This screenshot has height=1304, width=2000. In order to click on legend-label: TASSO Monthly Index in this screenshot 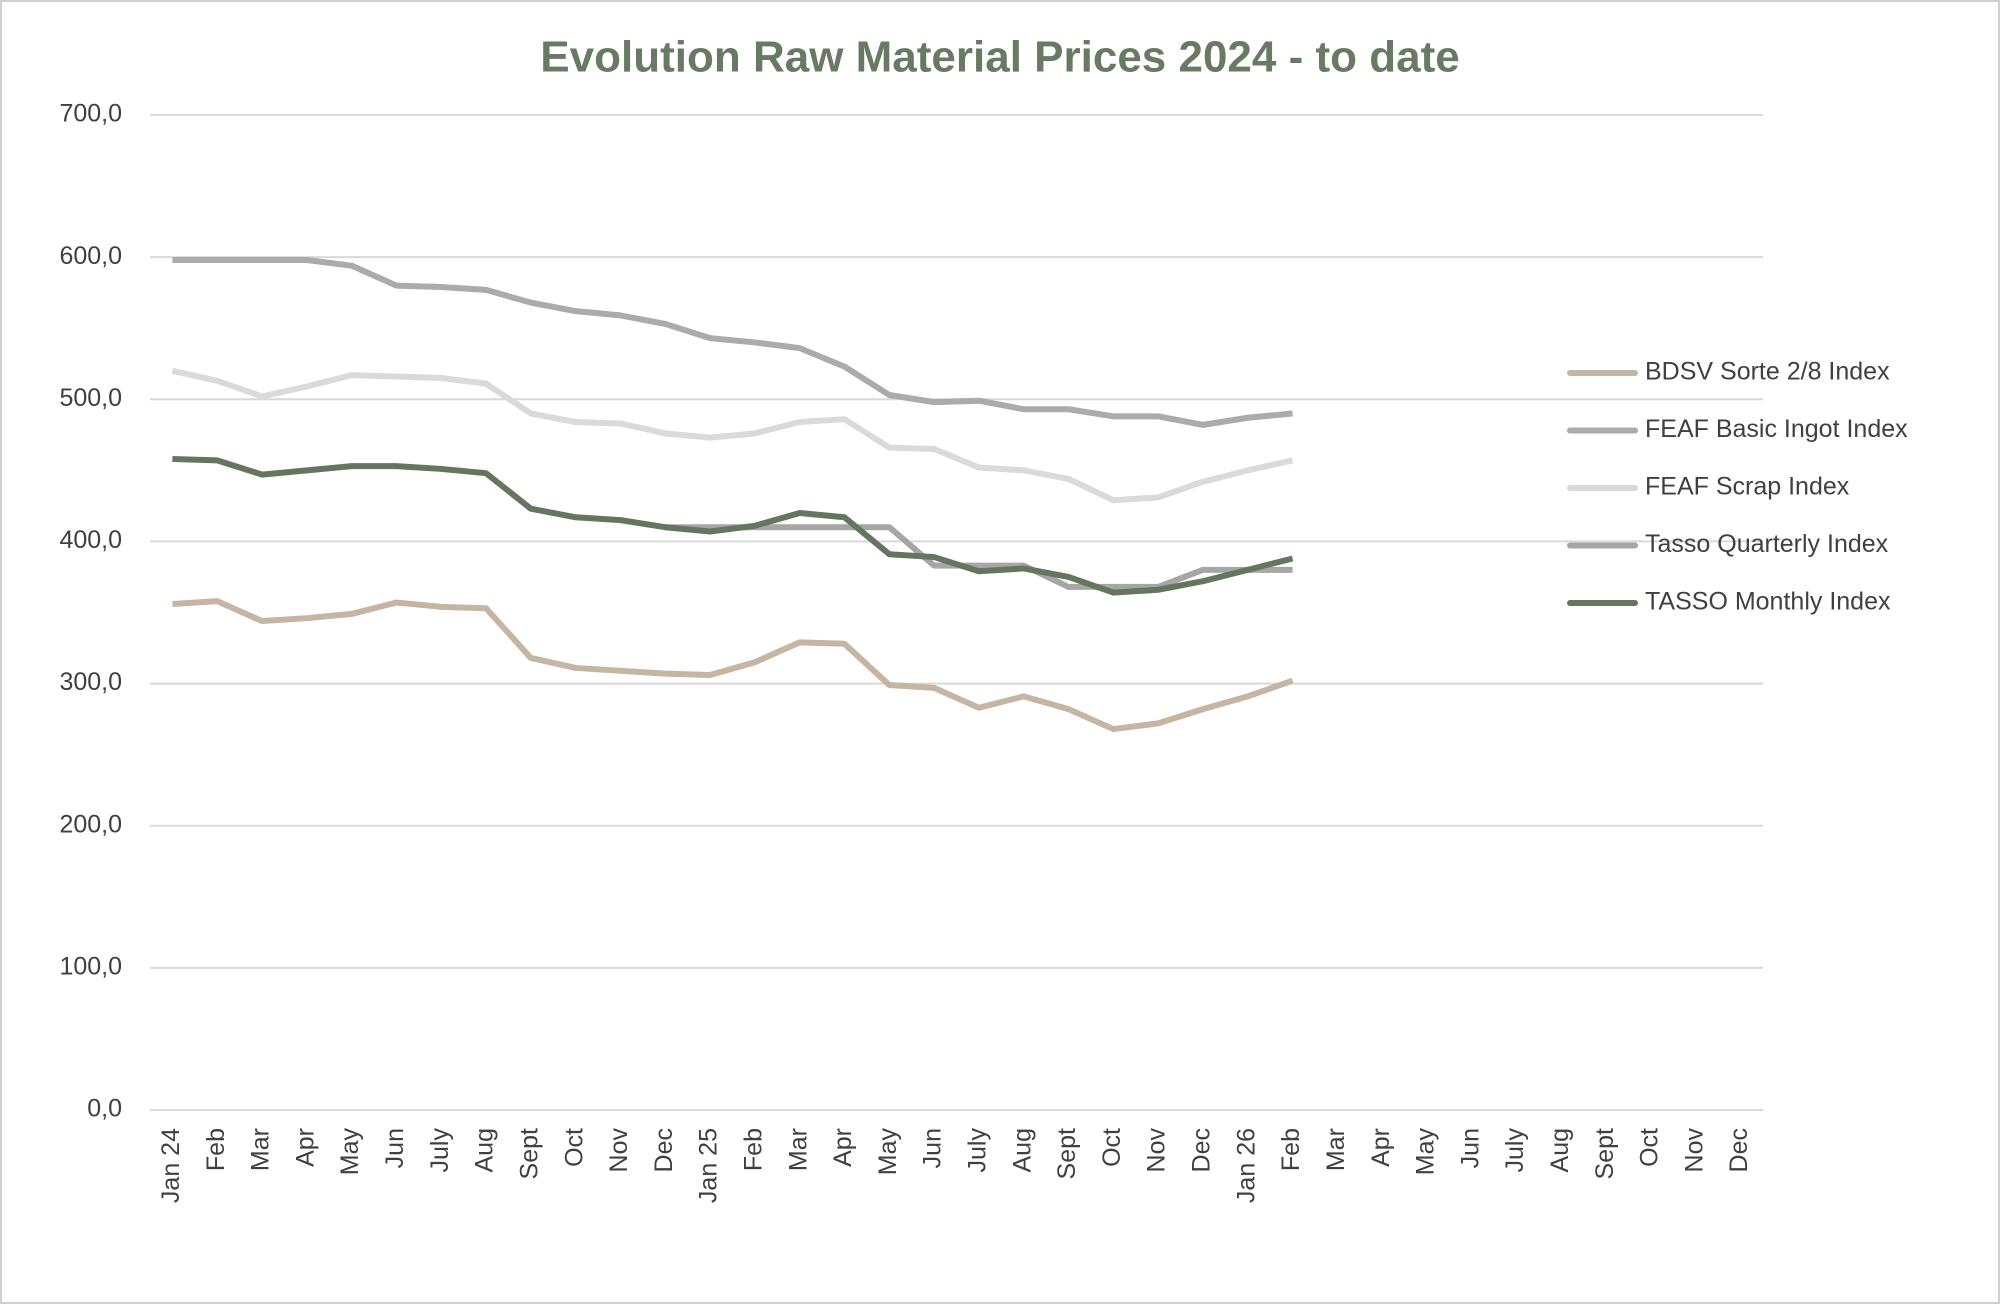, I will do `click(1768, 602)`.